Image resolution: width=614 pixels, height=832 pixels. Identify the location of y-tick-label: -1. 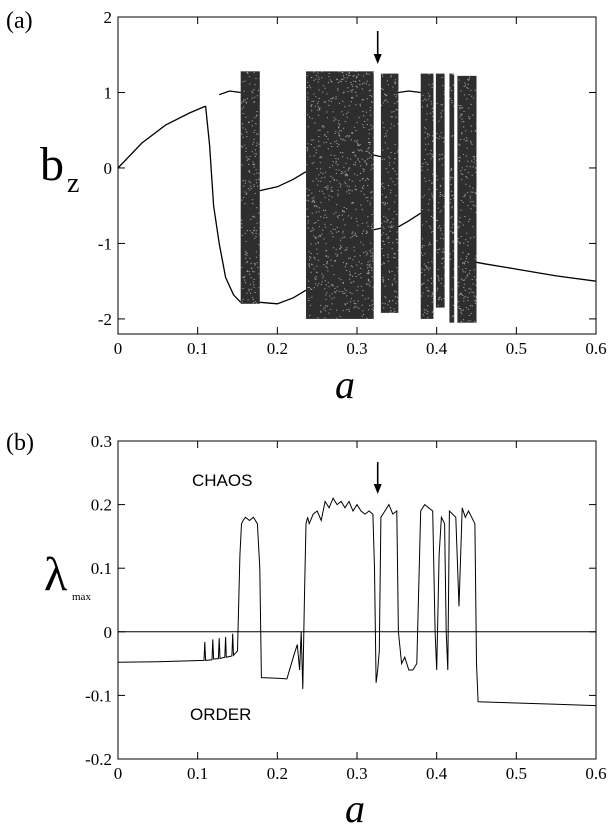
(105, 243).